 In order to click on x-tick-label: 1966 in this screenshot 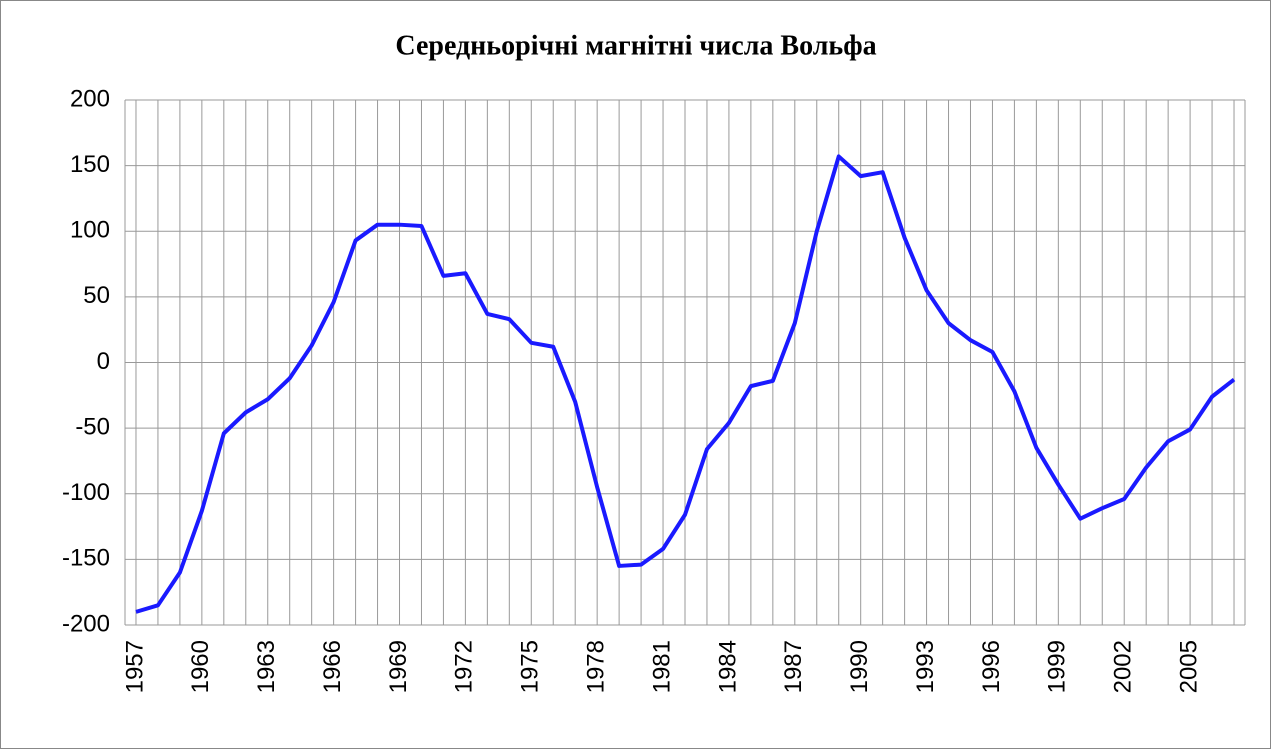, I will do `click(332, 666)`.